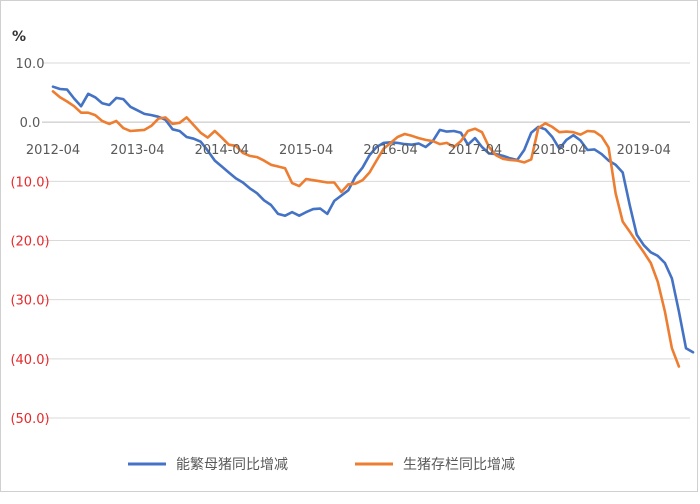 Image resolution: width=700 pixels, height=504 pixels. Describe the element at coordinates (390, 150) in the screenshot. I see `x-tick-label: 2016-04` at that location.